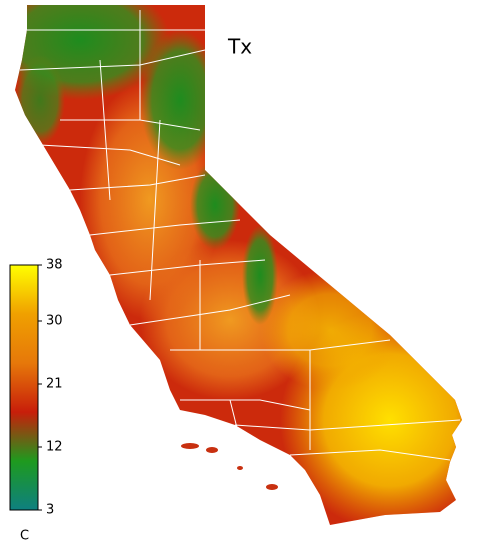 The image size is (502, 552). Describe the element at coordinates (50, 510) in the screenshot. I see `colorbar-tick-label: 3` at that location.